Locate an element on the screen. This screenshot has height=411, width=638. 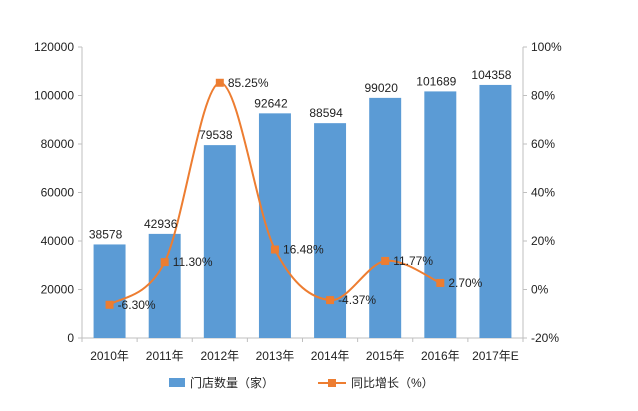
bar-value-label: 42936 is located at coordinates (161, 224).